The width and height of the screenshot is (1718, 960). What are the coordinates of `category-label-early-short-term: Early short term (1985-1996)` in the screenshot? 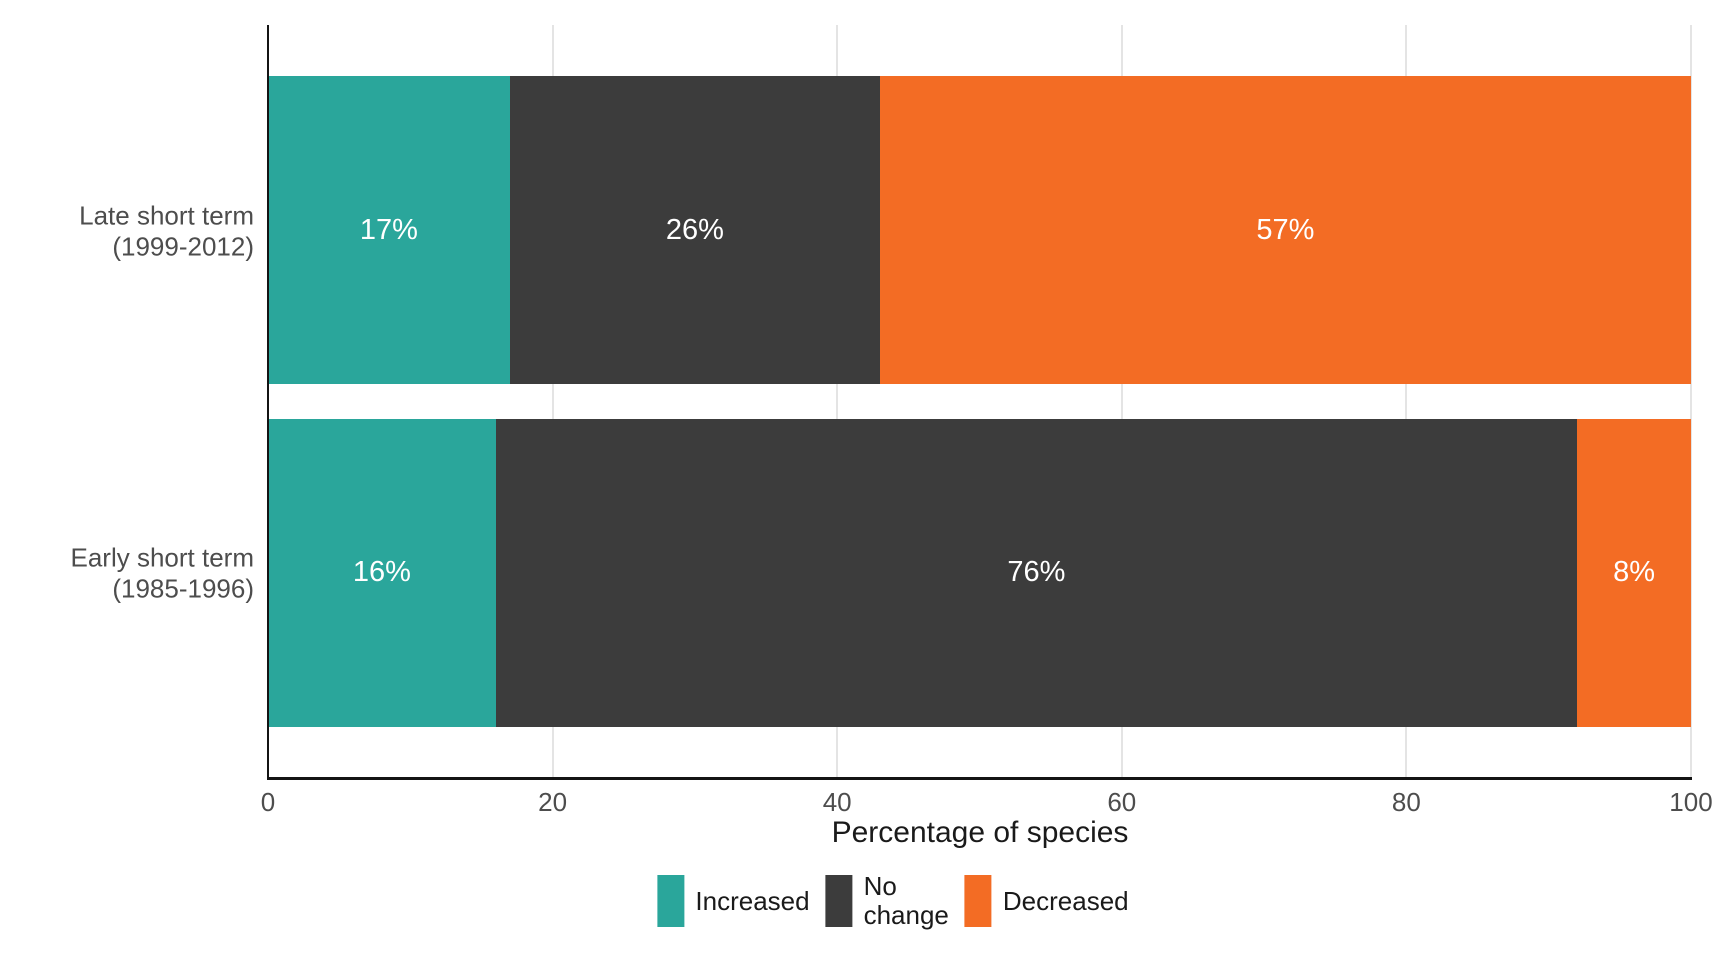 It's located at (127, 572).